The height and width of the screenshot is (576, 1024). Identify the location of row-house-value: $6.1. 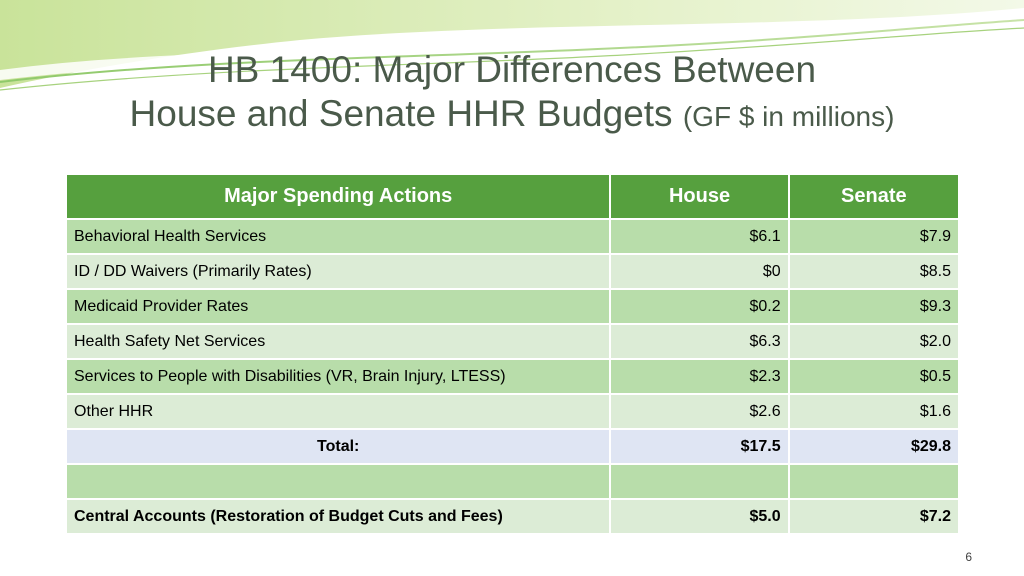
(699, 236).